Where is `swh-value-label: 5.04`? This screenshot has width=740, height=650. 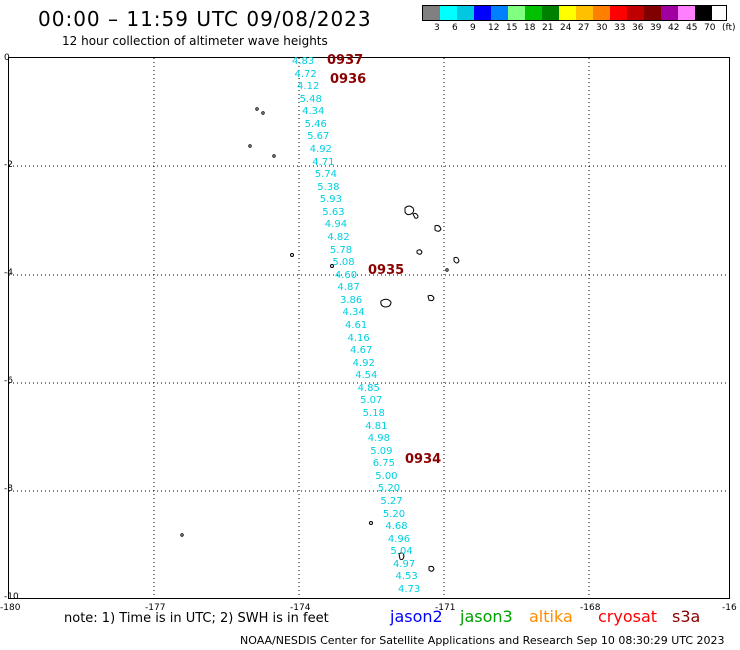
swh-value-label: 5.04 is located at coordinates (401, 552).